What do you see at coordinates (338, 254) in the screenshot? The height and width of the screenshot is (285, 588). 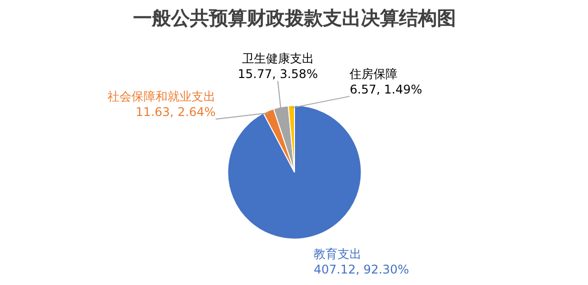 I see `slice-label: 教育支出` at bounding box center [338, 254].